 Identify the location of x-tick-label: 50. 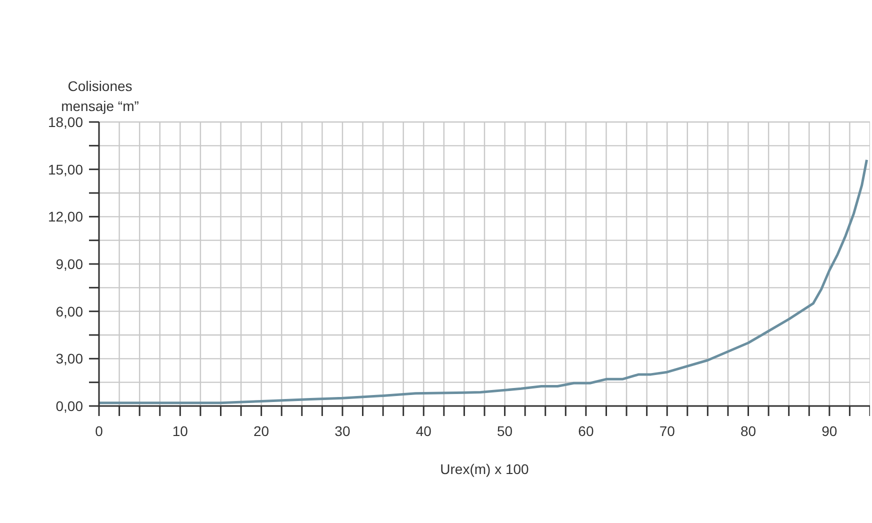
(505, 430).